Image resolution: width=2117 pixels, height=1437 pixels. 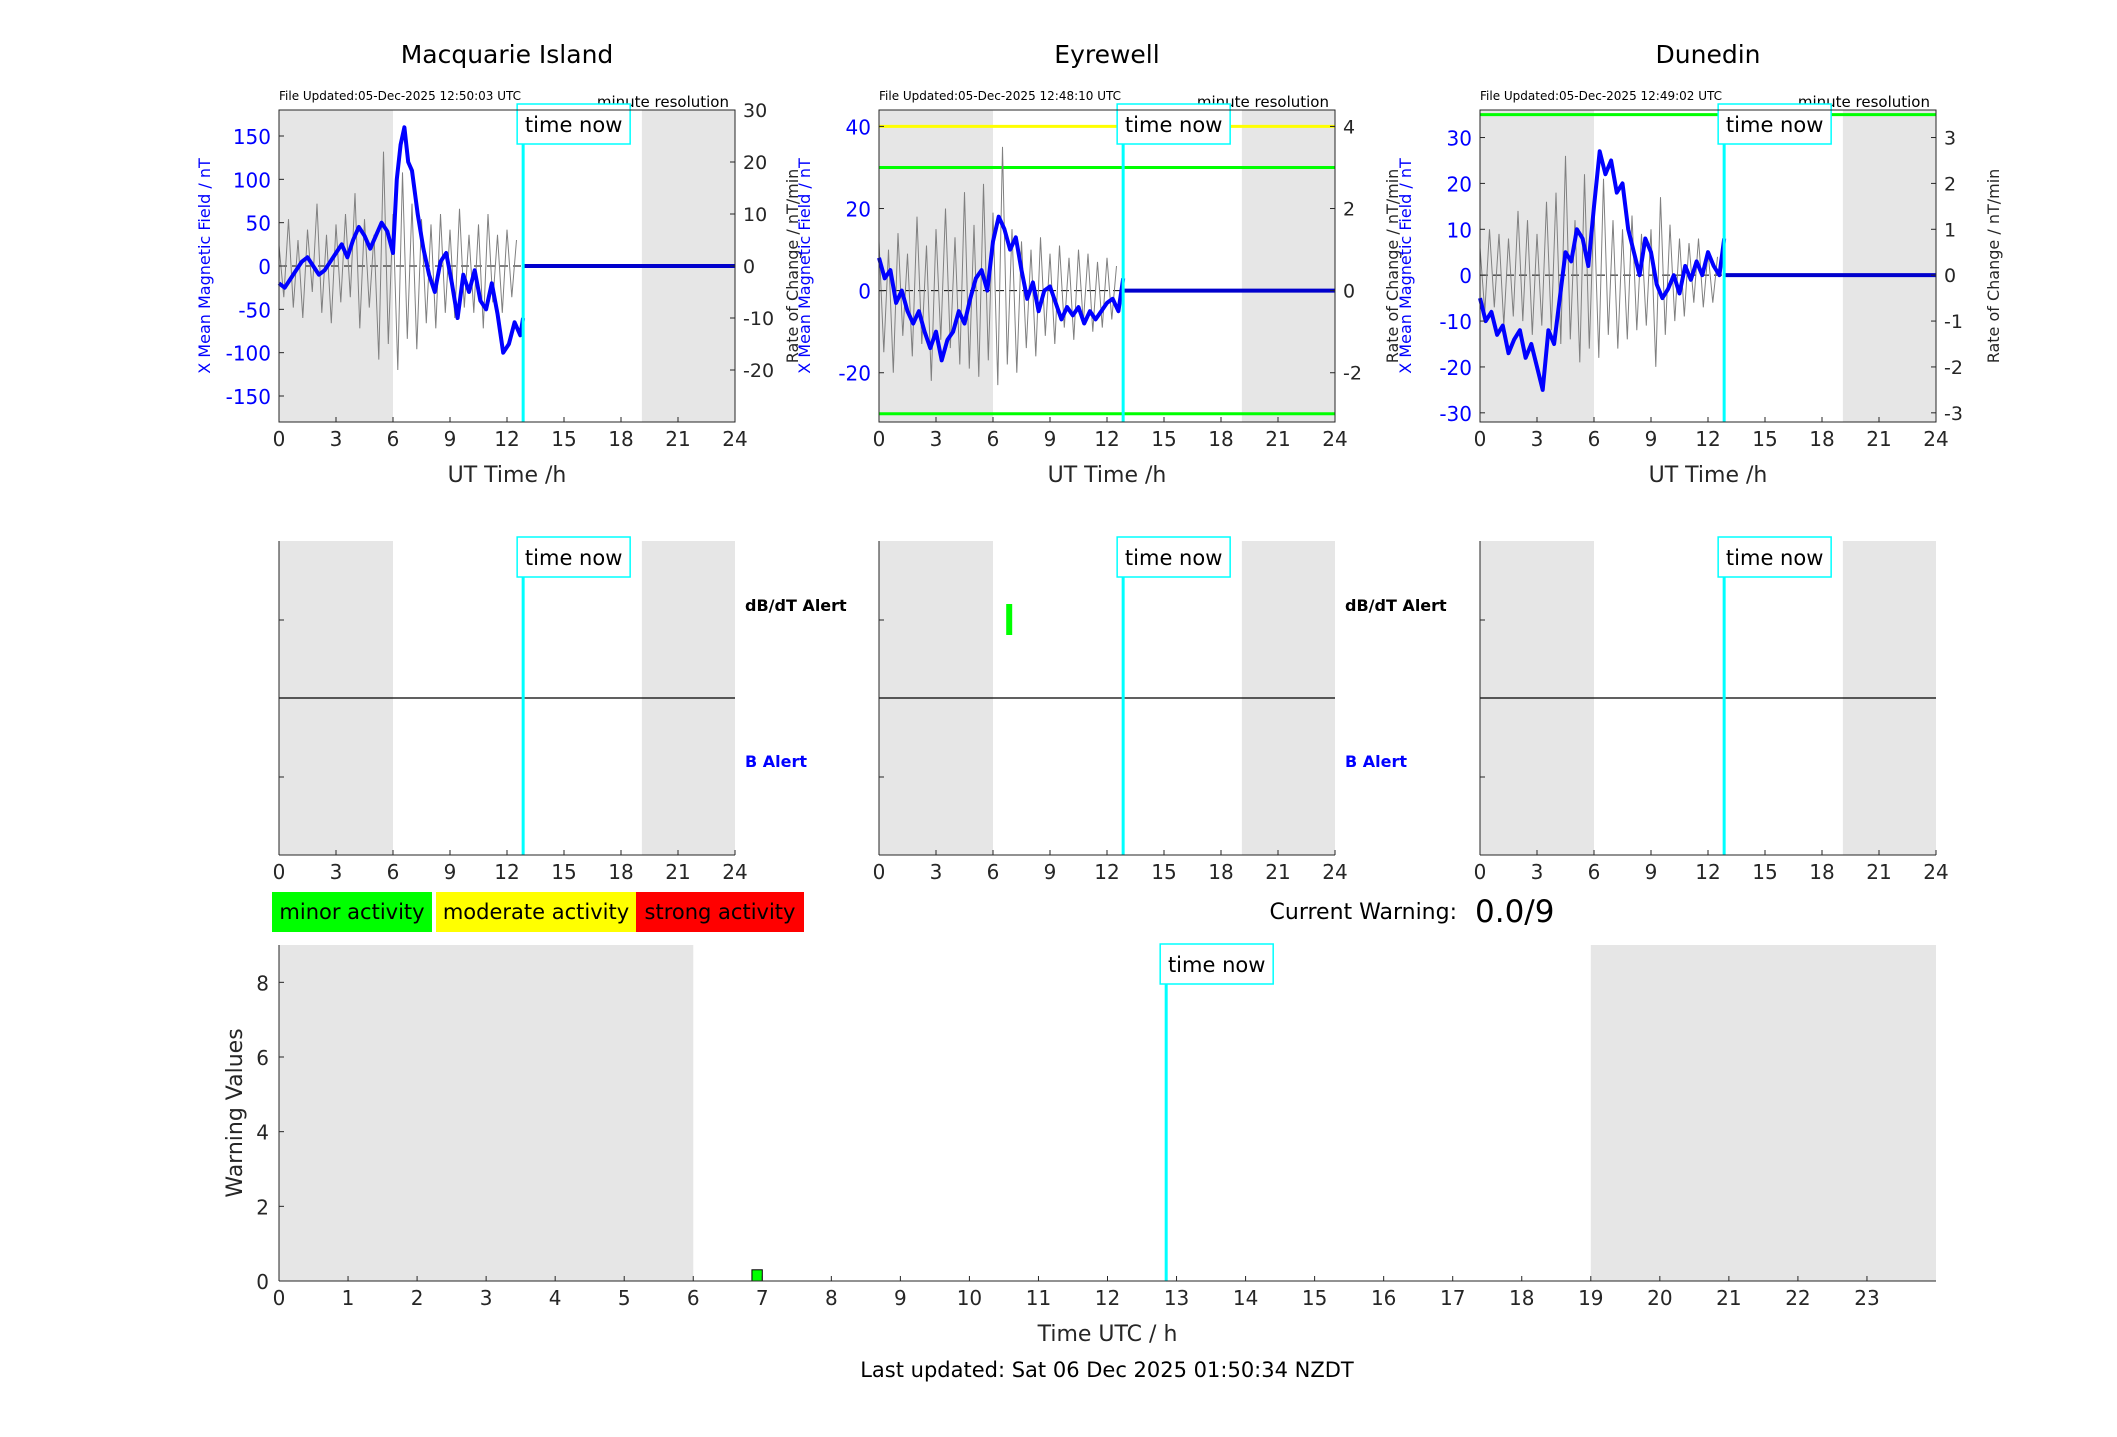 I want to click on night-shade, so click(x=1763, y=1113).